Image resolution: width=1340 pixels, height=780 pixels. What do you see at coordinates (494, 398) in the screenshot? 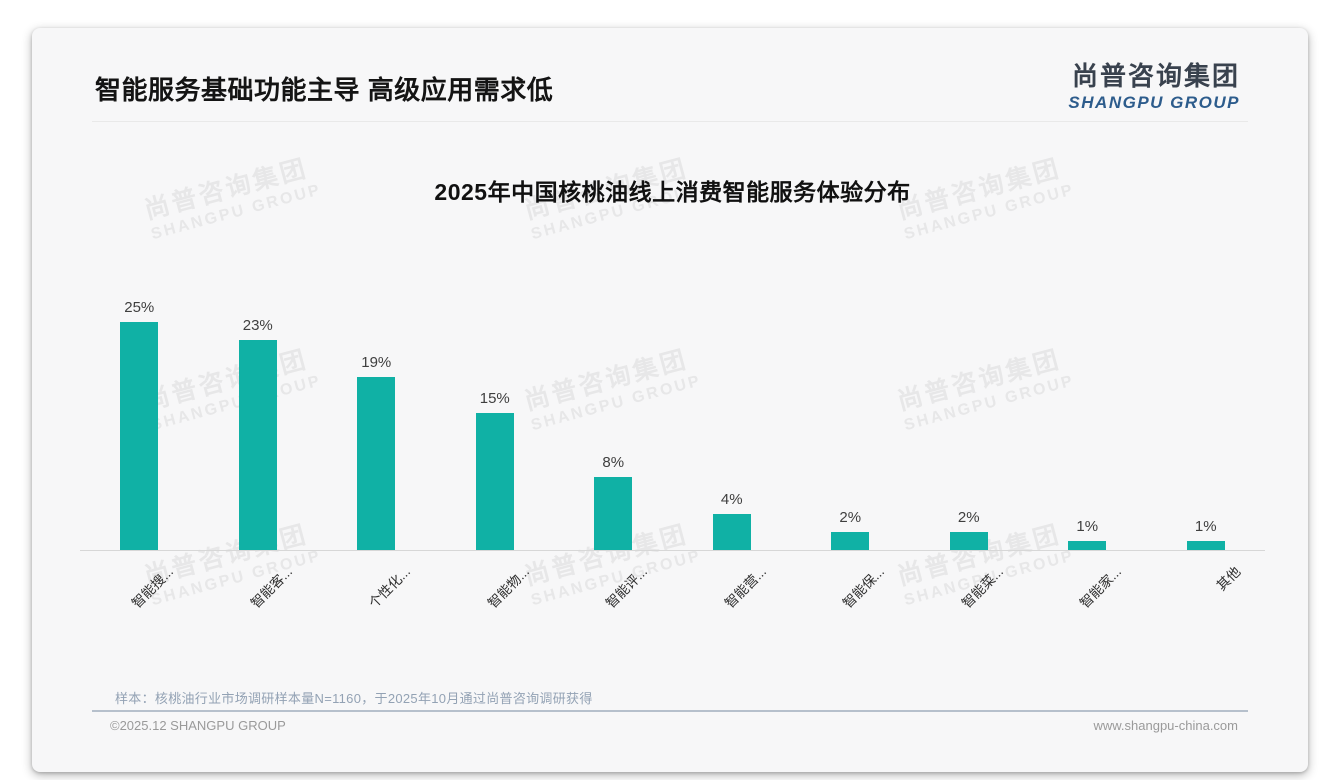
I see `bar-value-label: 15%` at bounding box center [494, 398].